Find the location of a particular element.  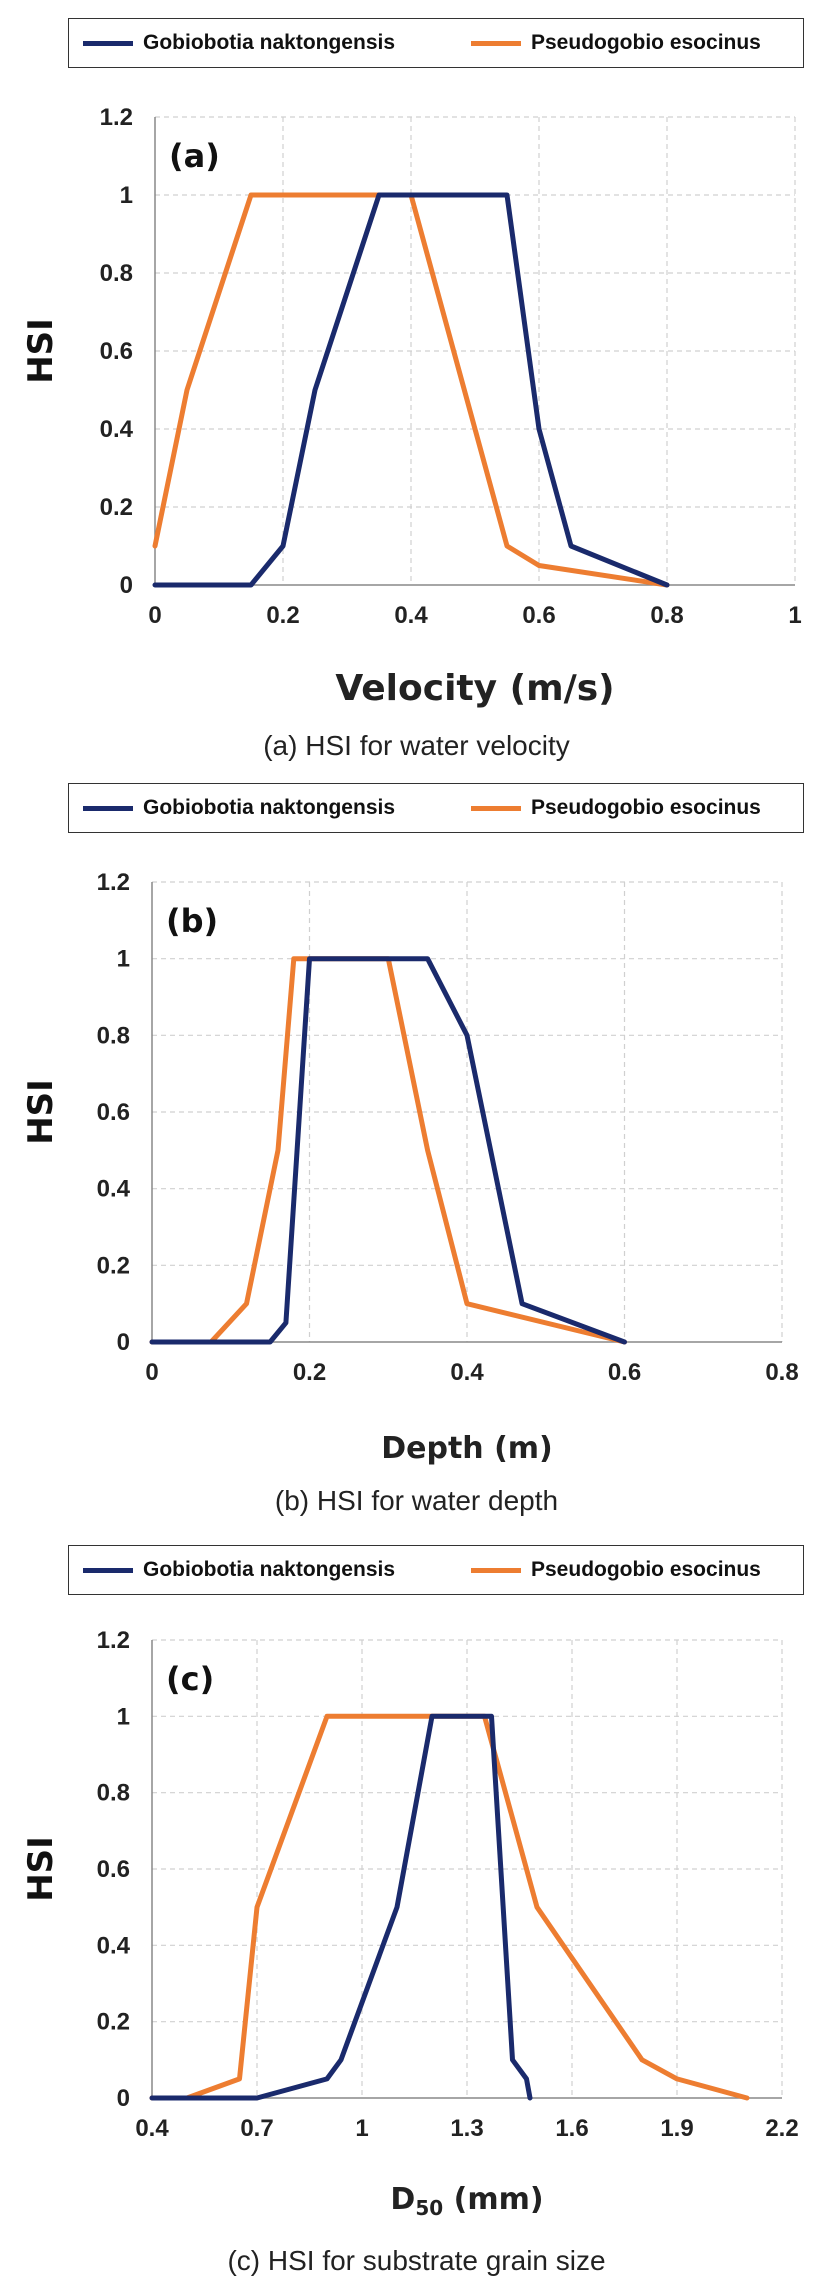

x-axis-label-unit: (mm) is located at coordinates (493, 2199).